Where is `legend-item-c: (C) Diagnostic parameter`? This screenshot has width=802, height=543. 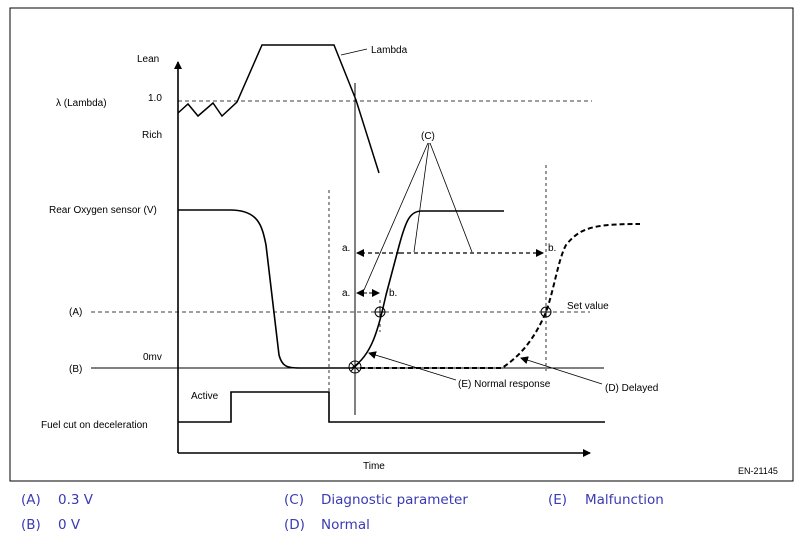 legend-item-c: (C) Diagnostic parameter is located at coordinates (376, 500).